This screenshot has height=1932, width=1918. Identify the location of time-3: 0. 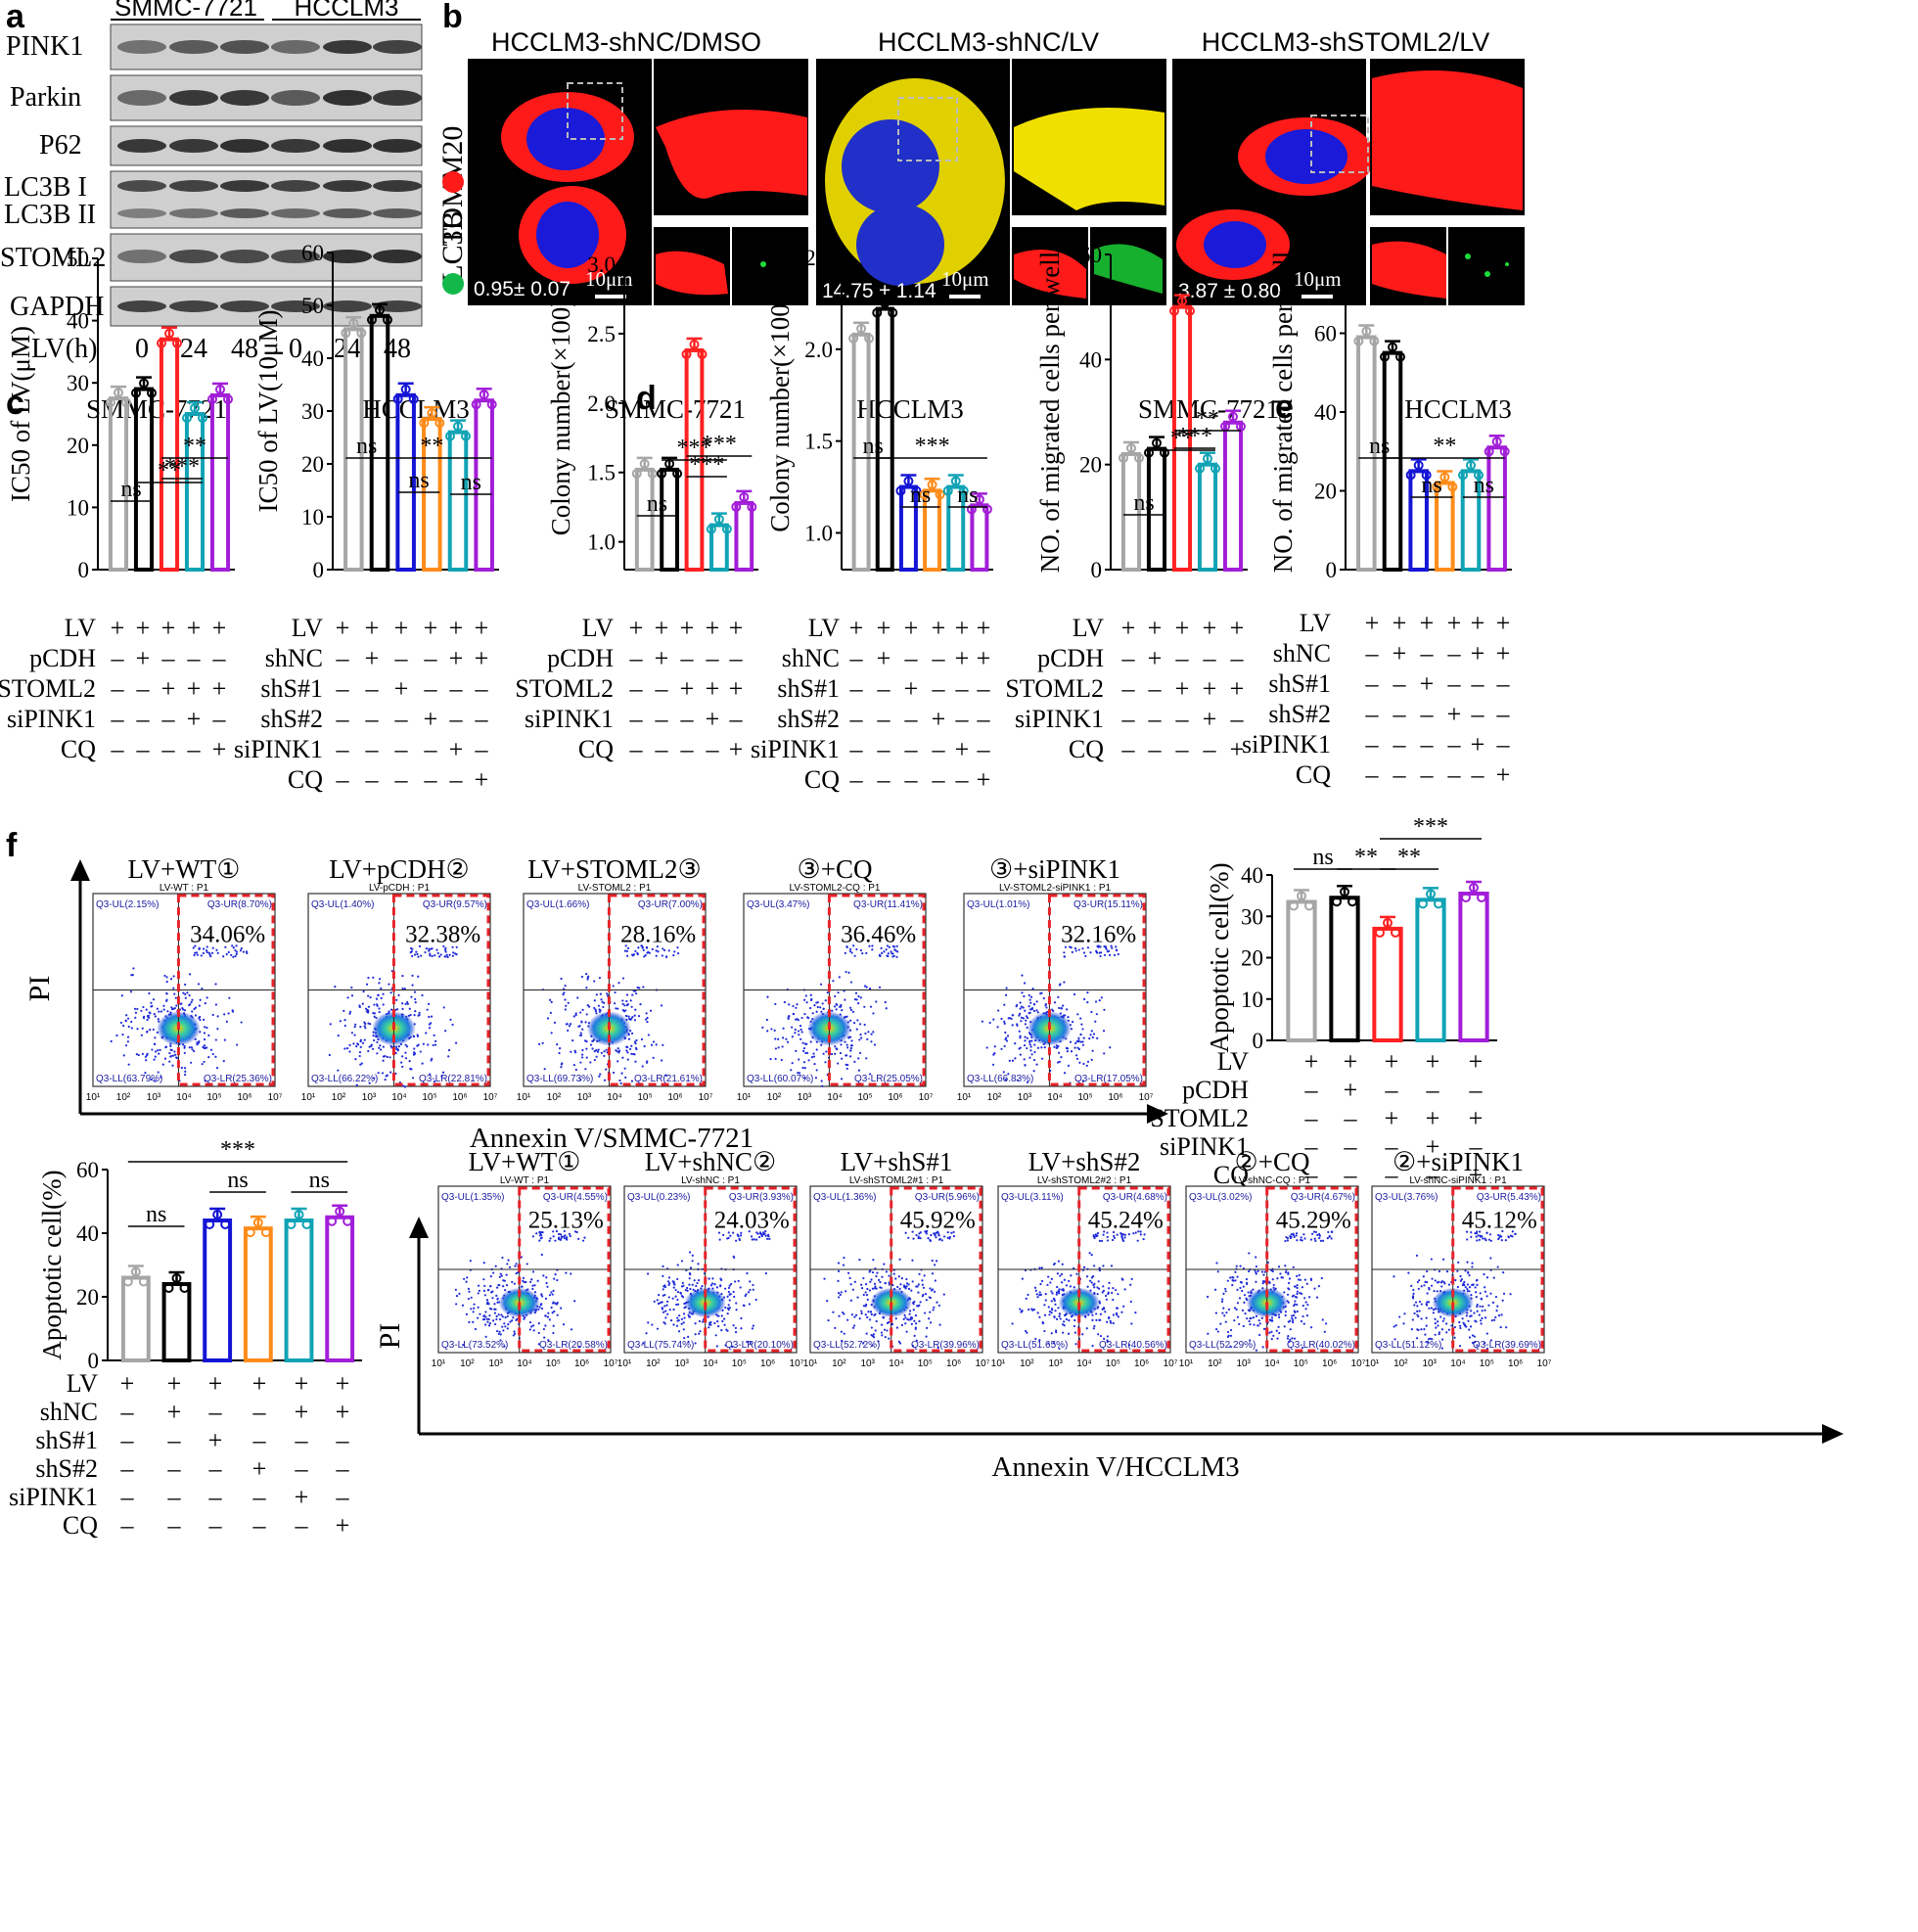
(295, 349).